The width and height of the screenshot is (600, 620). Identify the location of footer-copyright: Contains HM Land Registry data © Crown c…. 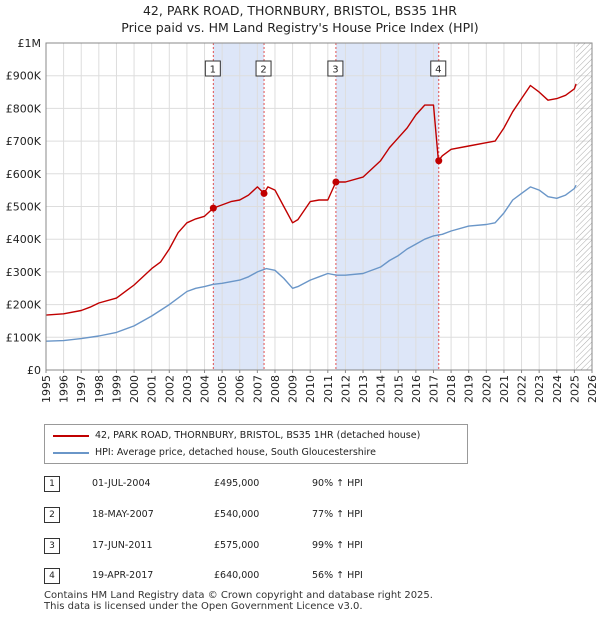
(238, 595).